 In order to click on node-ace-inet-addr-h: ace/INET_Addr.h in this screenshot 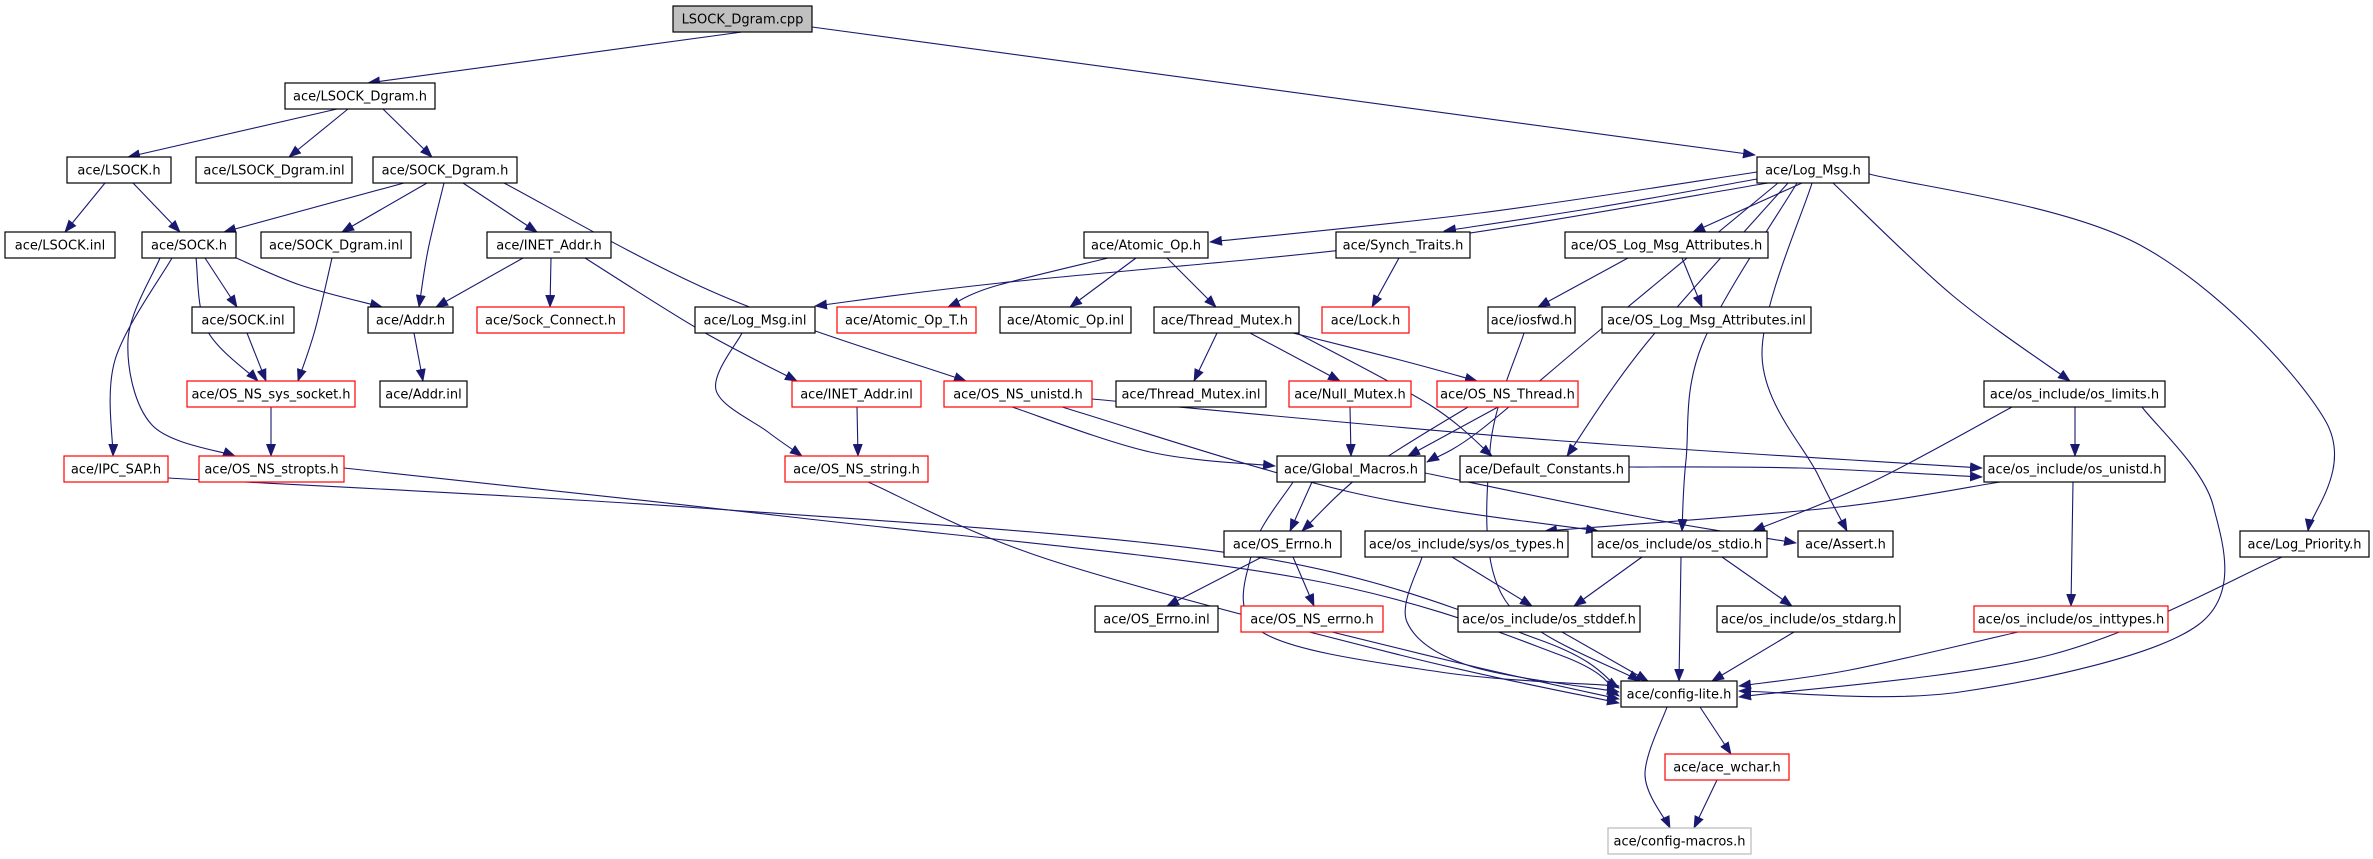, I will do `click(549, 245)`.